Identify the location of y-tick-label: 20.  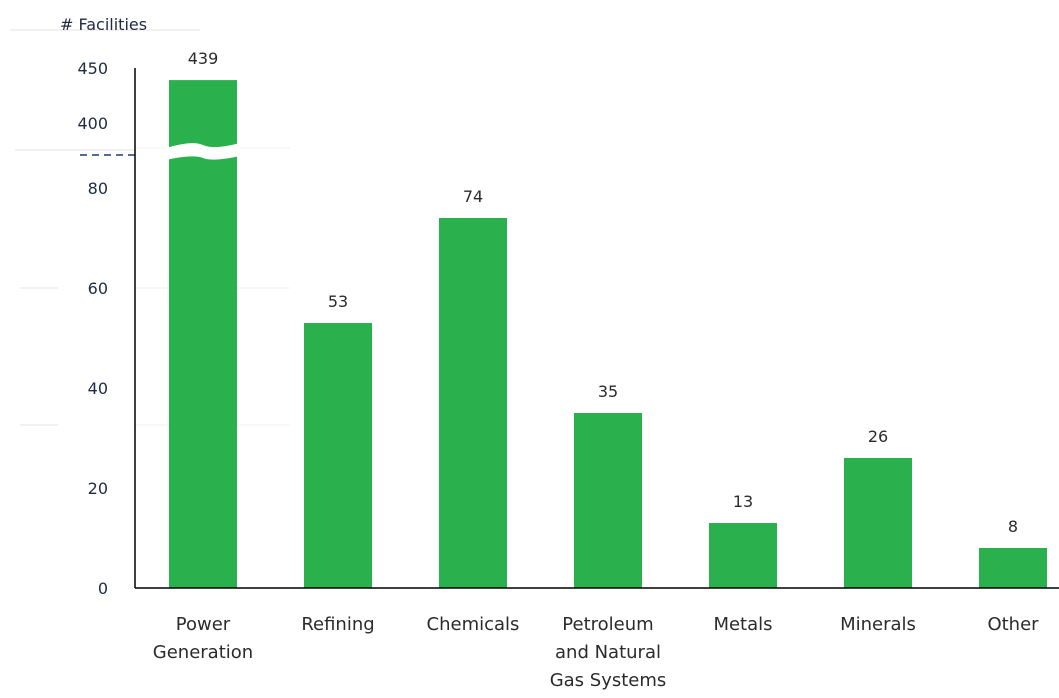
(98, 488).